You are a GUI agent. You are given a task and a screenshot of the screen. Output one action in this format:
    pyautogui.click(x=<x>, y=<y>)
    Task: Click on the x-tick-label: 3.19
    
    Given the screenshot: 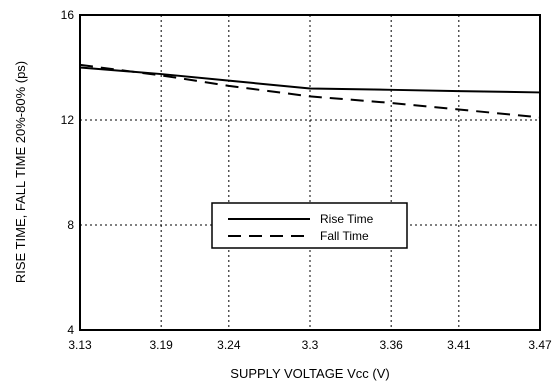 What is the action you would take?
    pyautogui.click(x=161, y=345)
    